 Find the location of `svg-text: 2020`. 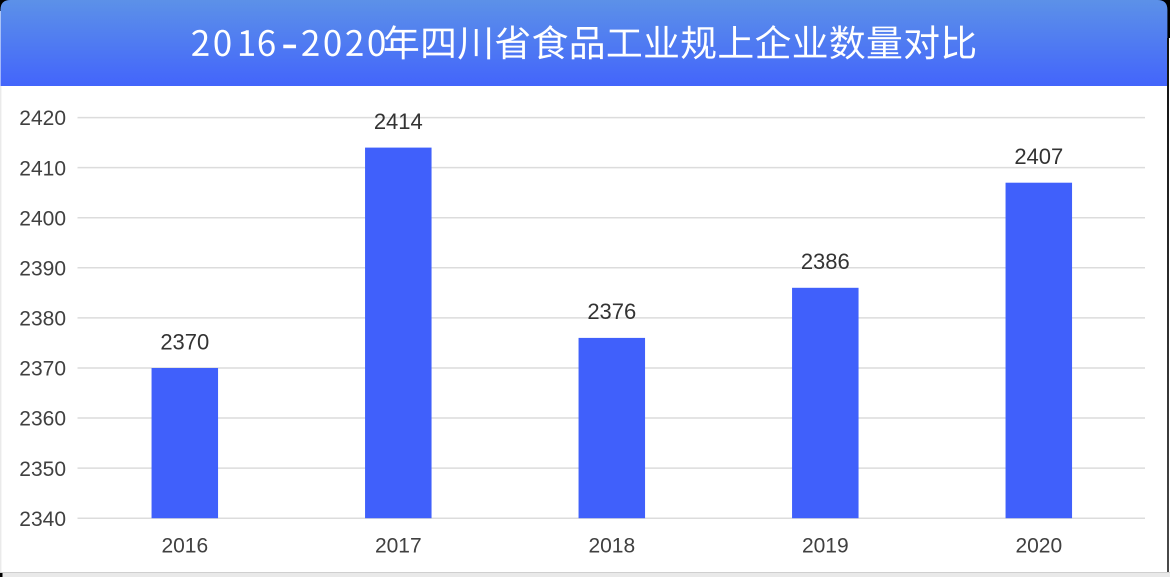

svg-text: 2020 is located at coordinates (1038, 545).